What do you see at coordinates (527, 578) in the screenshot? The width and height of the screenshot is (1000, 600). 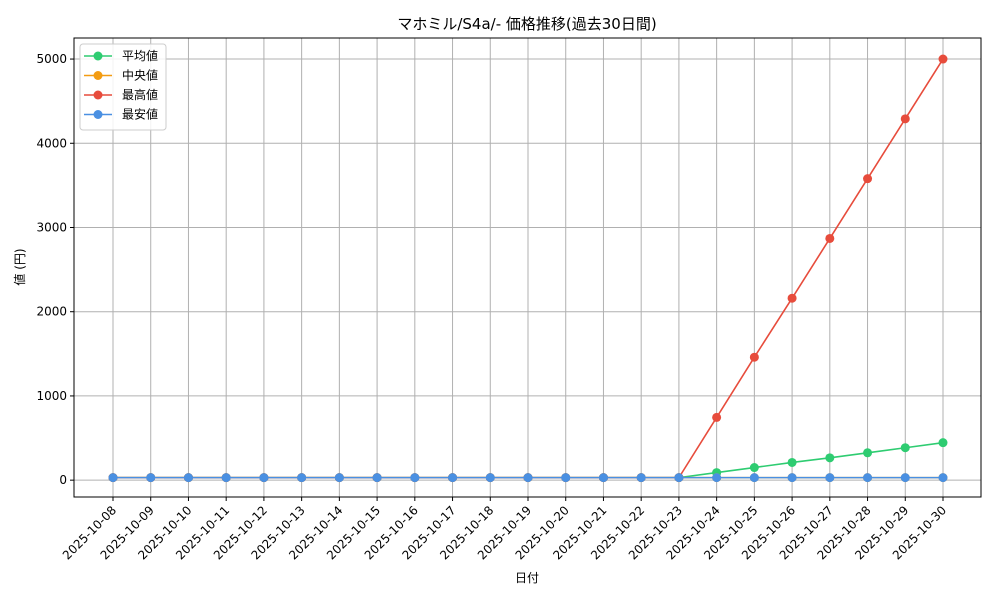 I see `x-axis-label: 日付` at bounding box center [527, 578].